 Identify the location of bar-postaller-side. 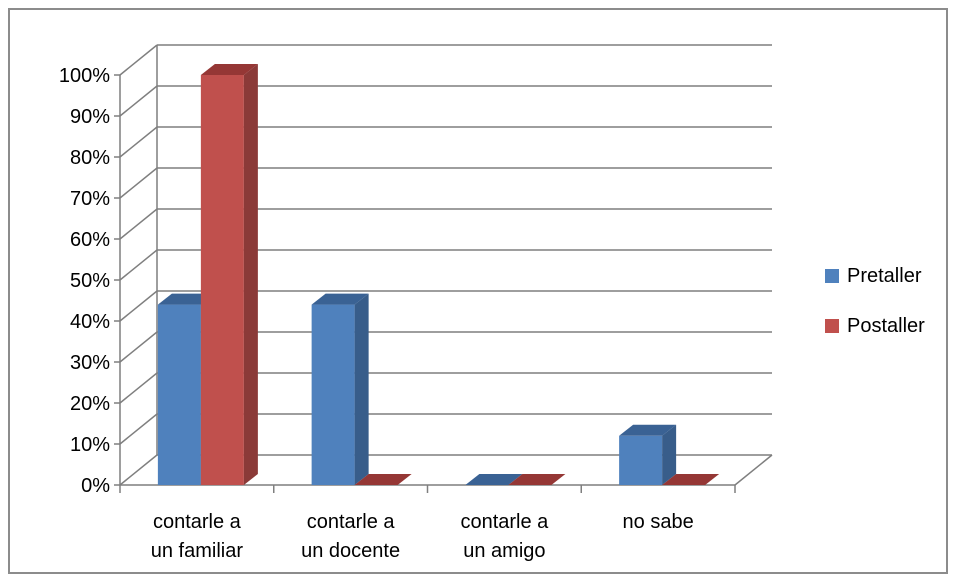
(250, 274).